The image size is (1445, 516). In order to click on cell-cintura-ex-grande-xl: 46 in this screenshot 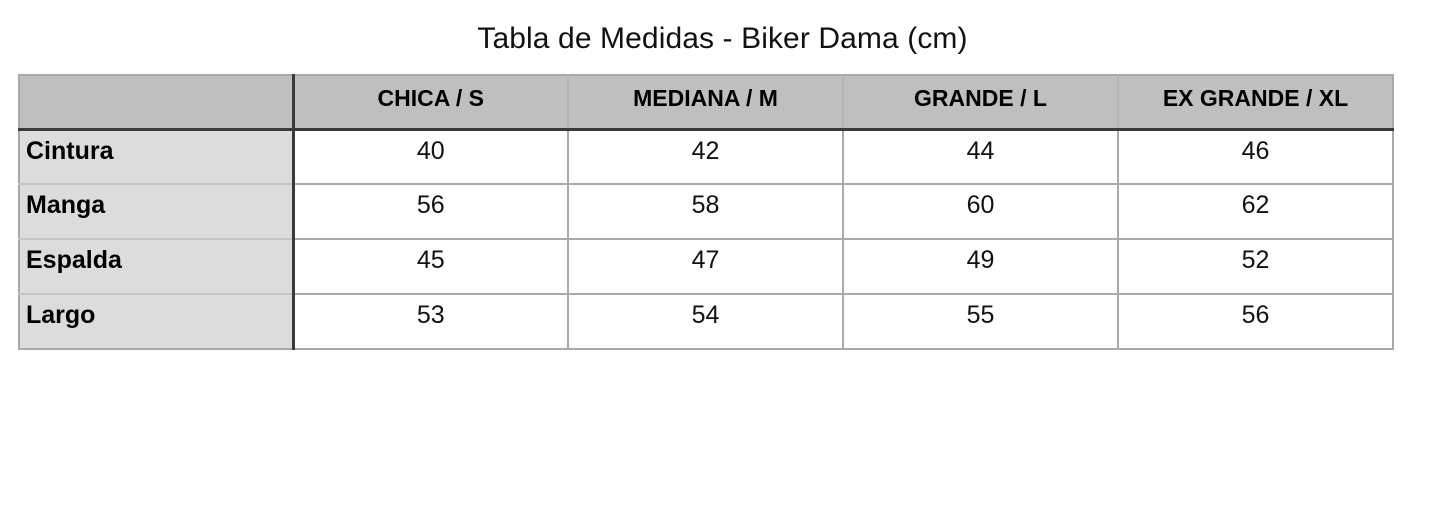, I will do `click(1255, 157)`.